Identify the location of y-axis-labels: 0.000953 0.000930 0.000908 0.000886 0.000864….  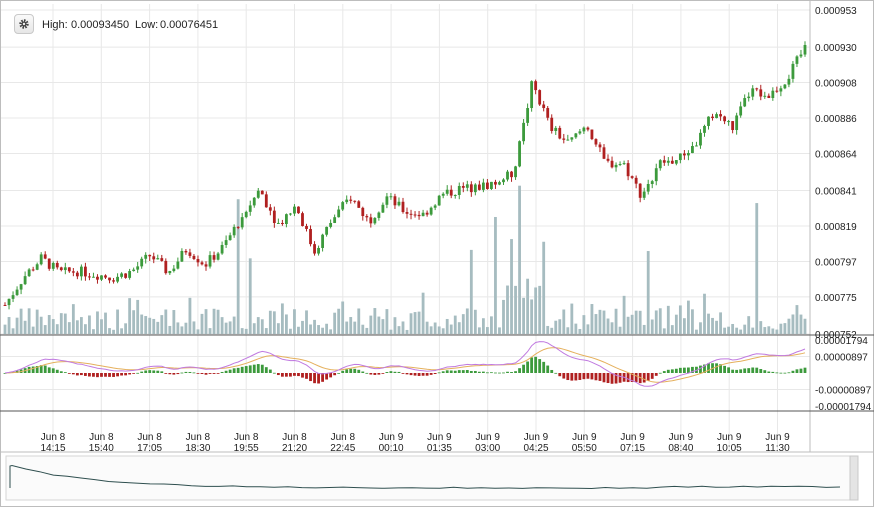
(843, 209).